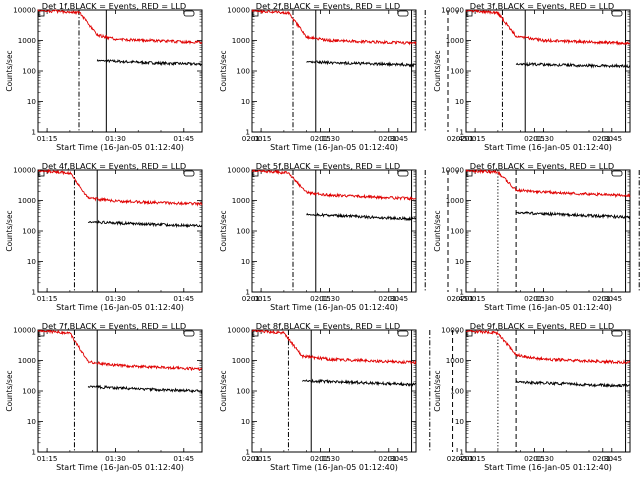 Image resolution: width=640 pixels, height=484 pixels. What do you see at coordinates (328, 166) in the screenshot?
I see `panel-title: Det 5f,BLACK = Events, RED = LLD` at bounding box center [328, 166].